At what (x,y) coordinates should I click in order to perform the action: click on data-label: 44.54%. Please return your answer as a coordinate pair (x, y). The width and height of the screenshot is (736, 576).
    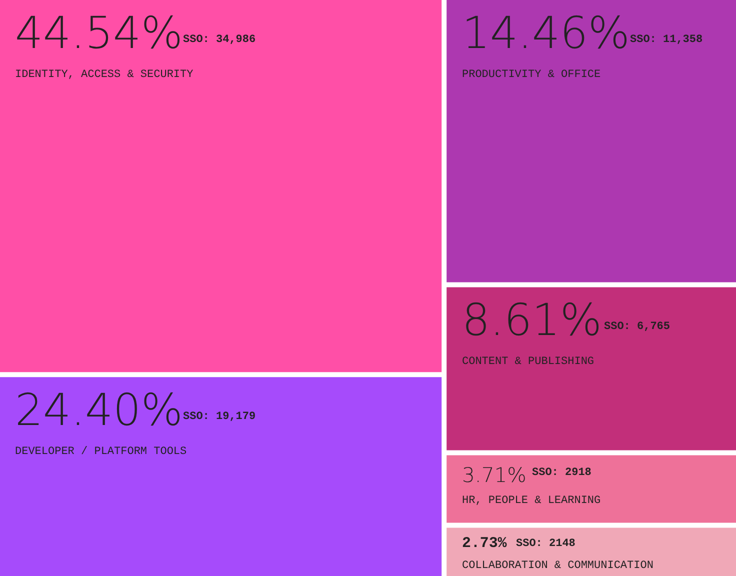
    Looking at the image, I should click on (99, 33).